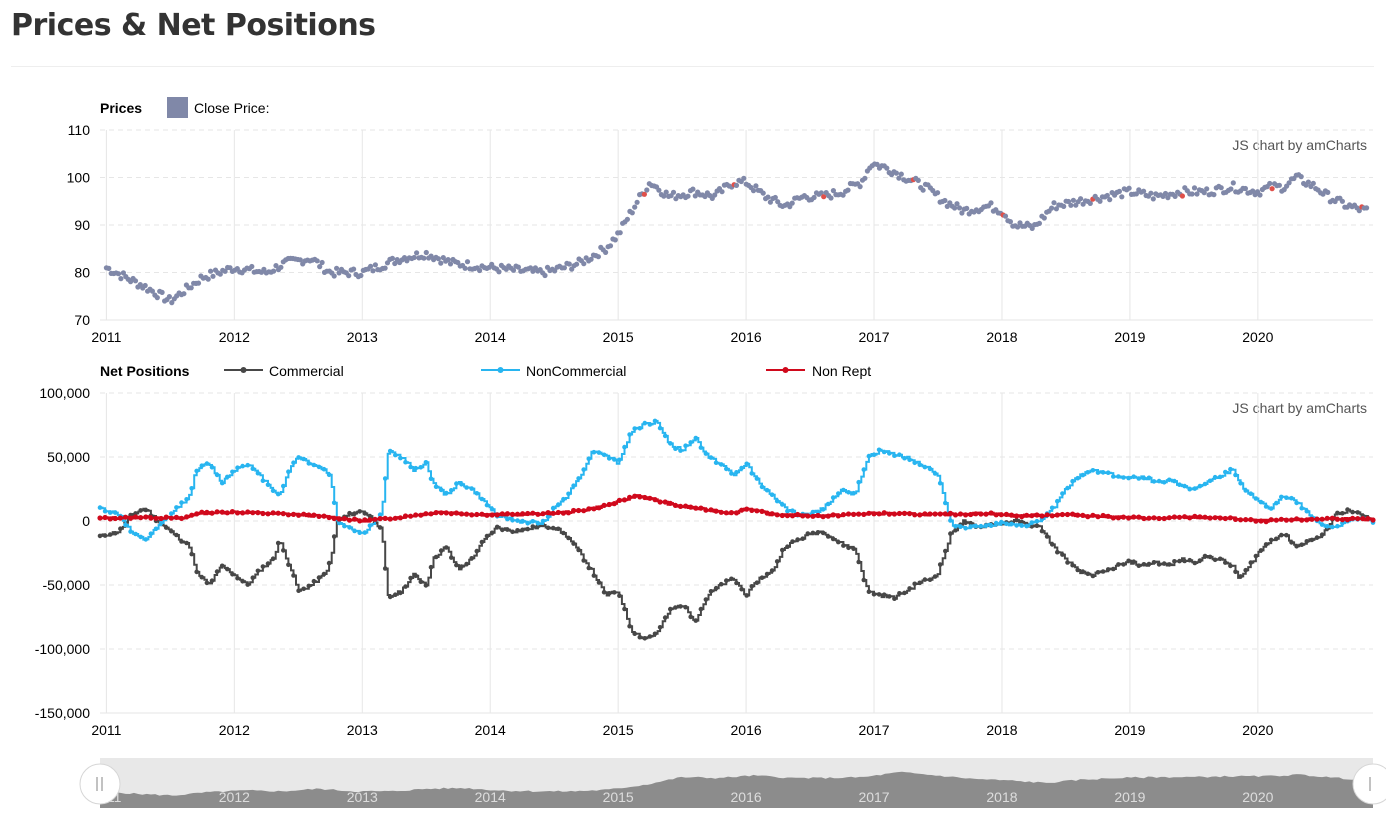 The width and height of the screenshot is (1386, 819). I want to click on net-x-tick-label: 2013, so click(362, 730).